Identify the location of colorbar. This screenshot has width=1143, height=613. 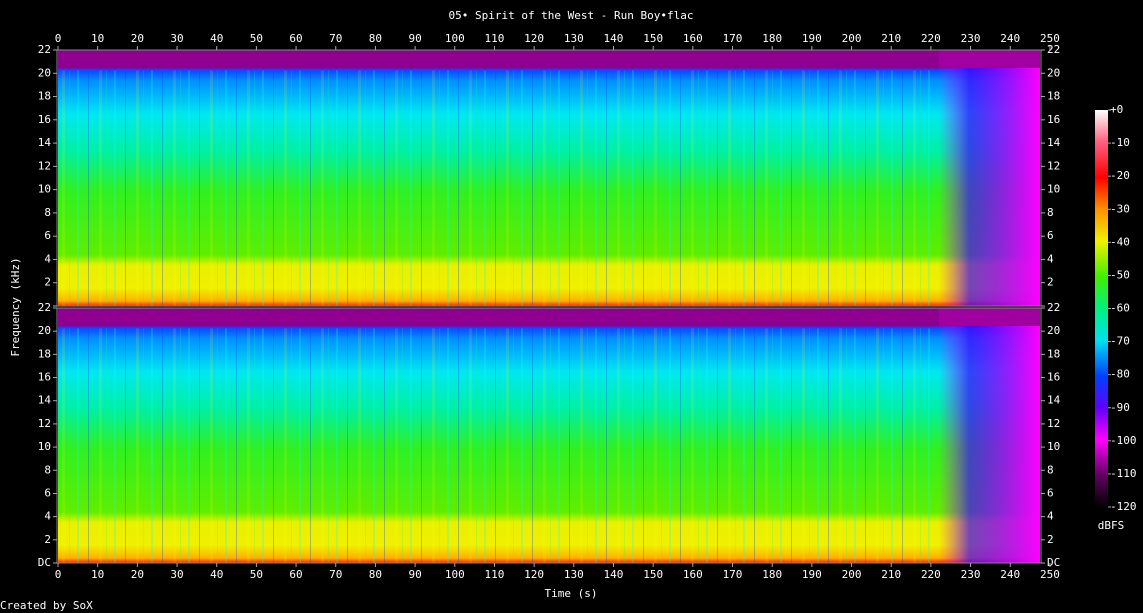
(1101, 308).